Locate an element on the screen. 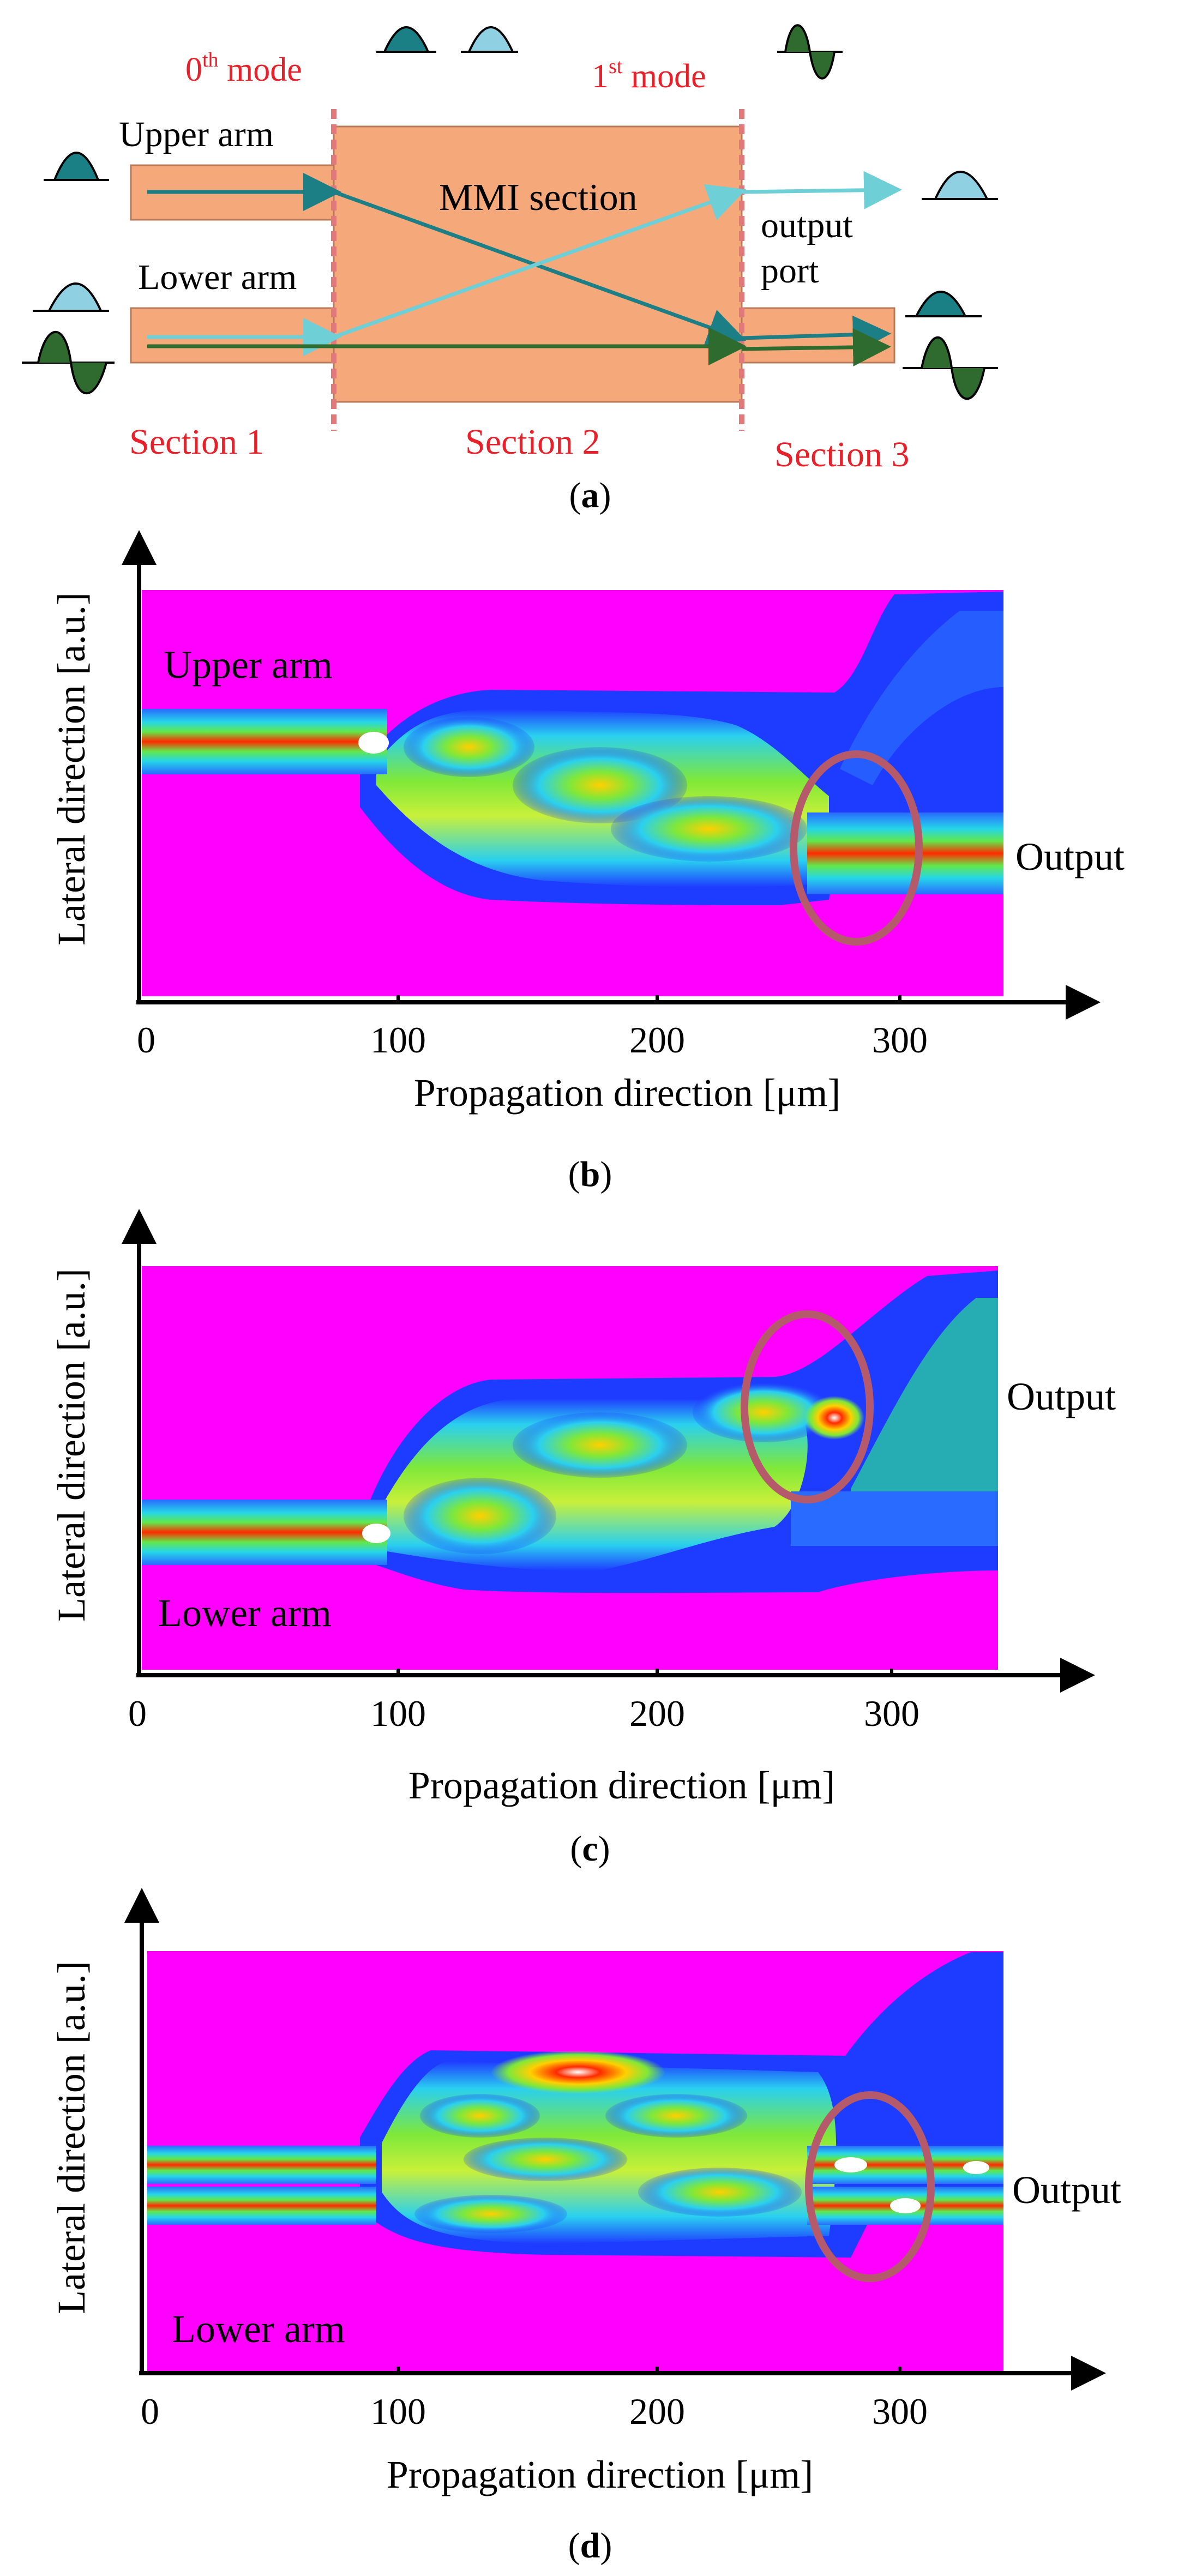 Image resolution: width=1184 pixels, height=2576 pixels. output-port-label-line1: output is located at coordinates (807, 225).